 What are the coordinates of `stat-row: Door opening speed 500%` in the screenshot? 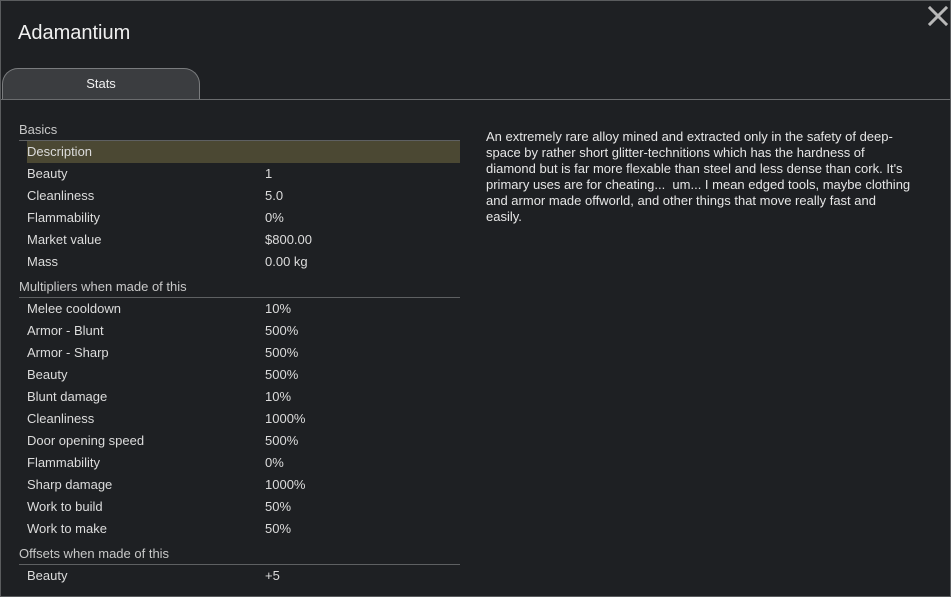 It's located at (243, 441).